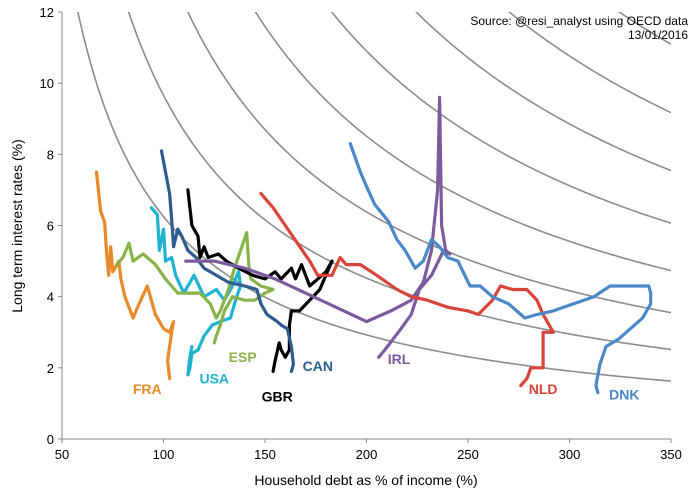 The height and width of the screenshot is (495, 694). I want to click on x-tick-label: 300, so click(570, 454).